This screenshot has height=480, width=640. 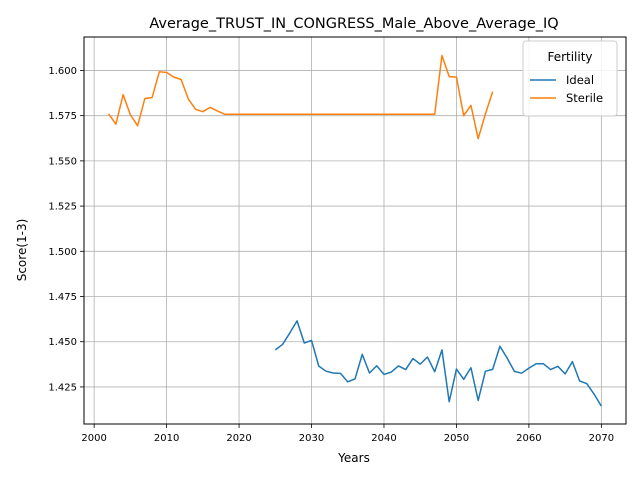 I want to click on x-tick-label: 2020, so click(x=238, y=438).